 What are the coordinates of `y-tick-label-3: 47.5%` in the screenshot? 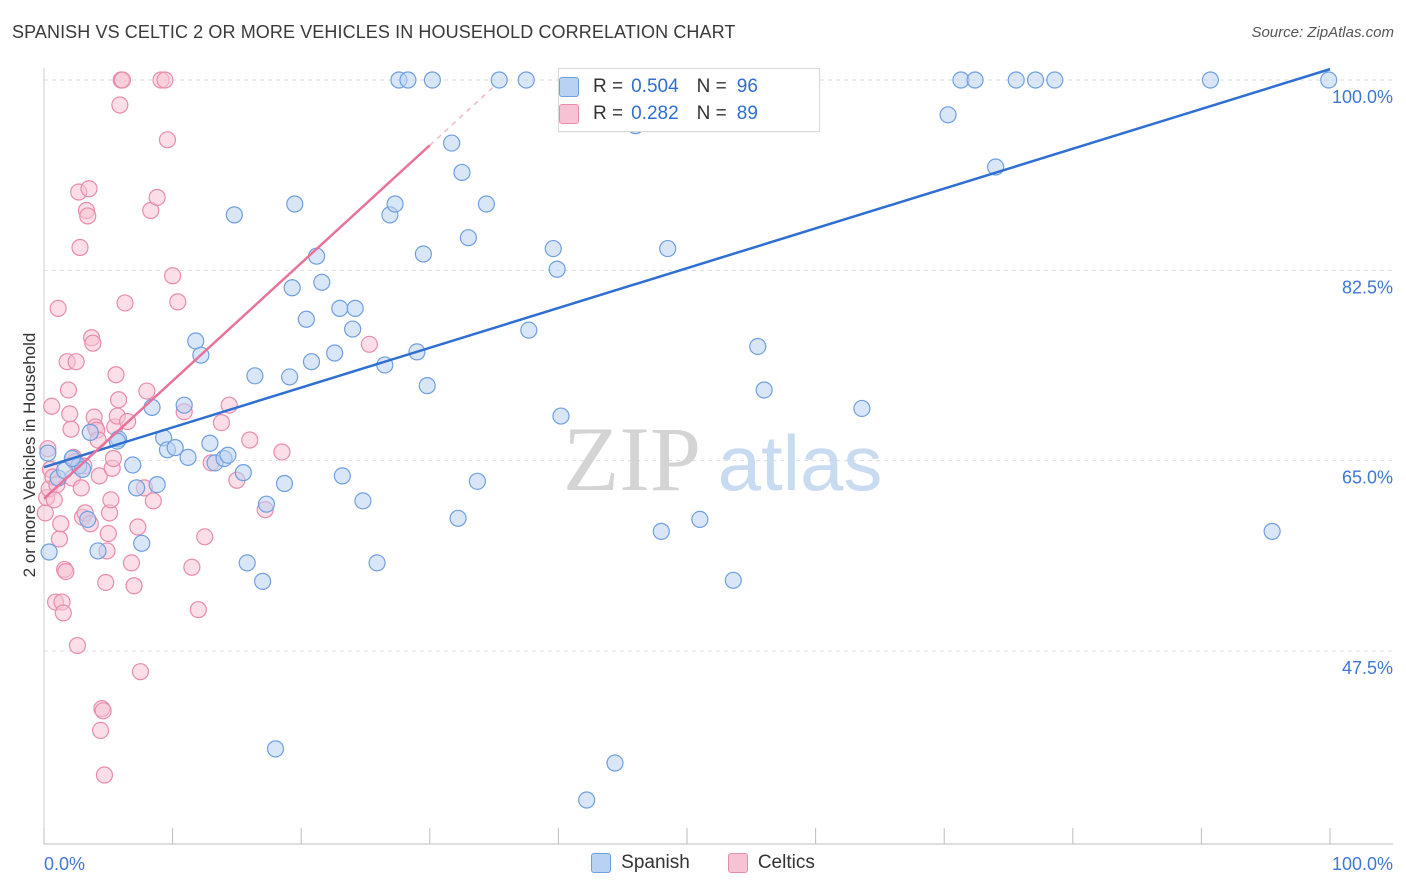 It's located at (1367, 668).